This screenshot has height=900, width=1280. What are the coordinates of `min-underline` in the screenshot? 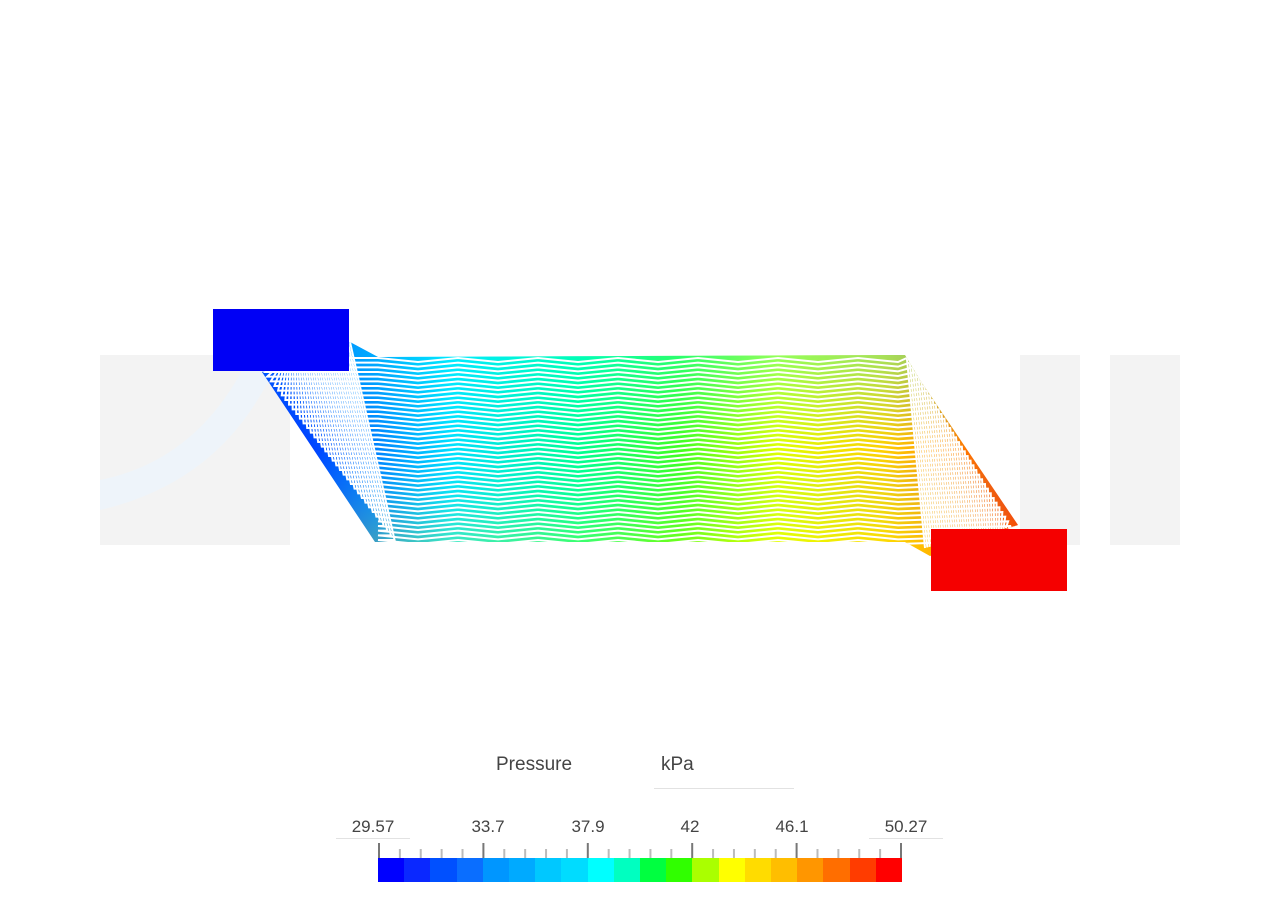 It's located at (373, 838).